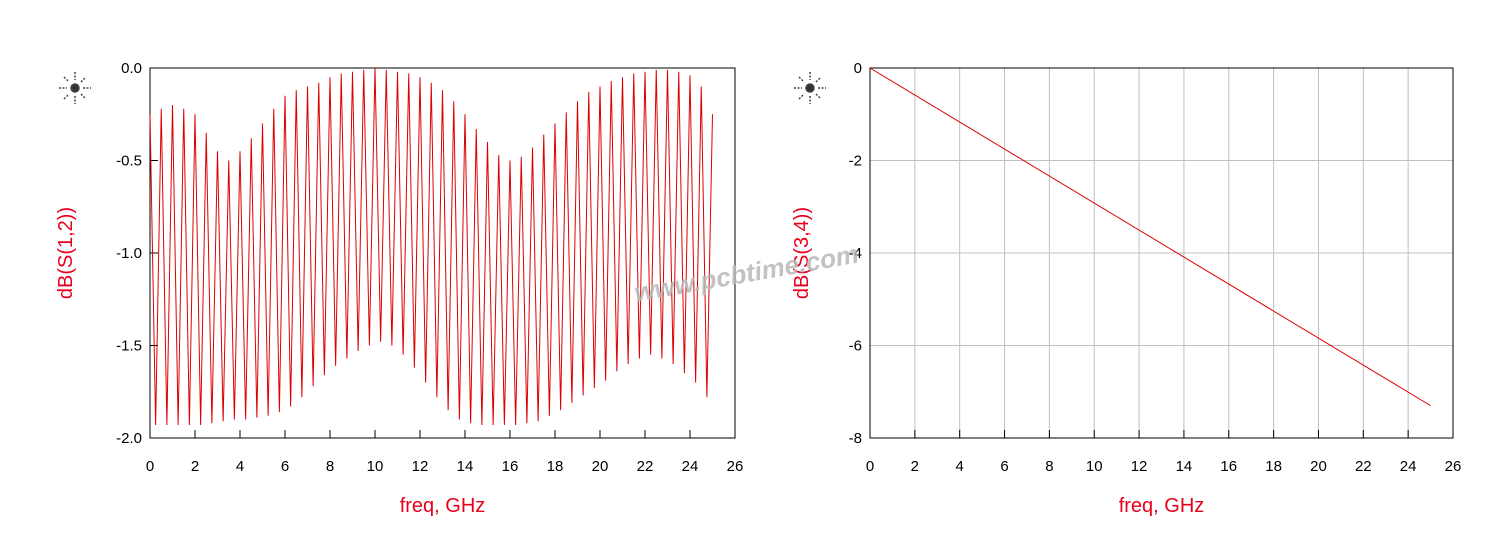 The image size is (1494, 557). I want to click on y-tick-label: -2.0, so click(129, 438).